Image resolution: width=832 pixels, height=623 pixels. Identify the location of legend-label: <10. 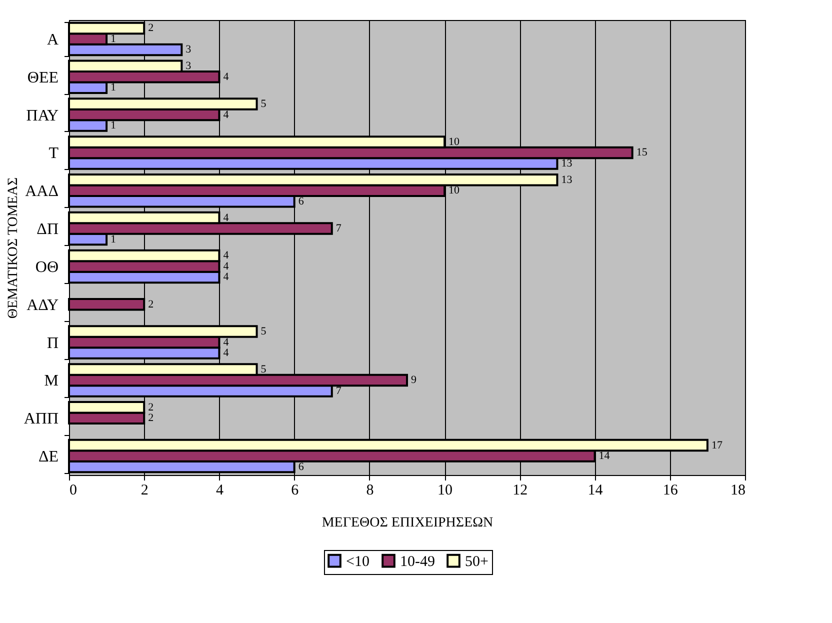
(358, 562).